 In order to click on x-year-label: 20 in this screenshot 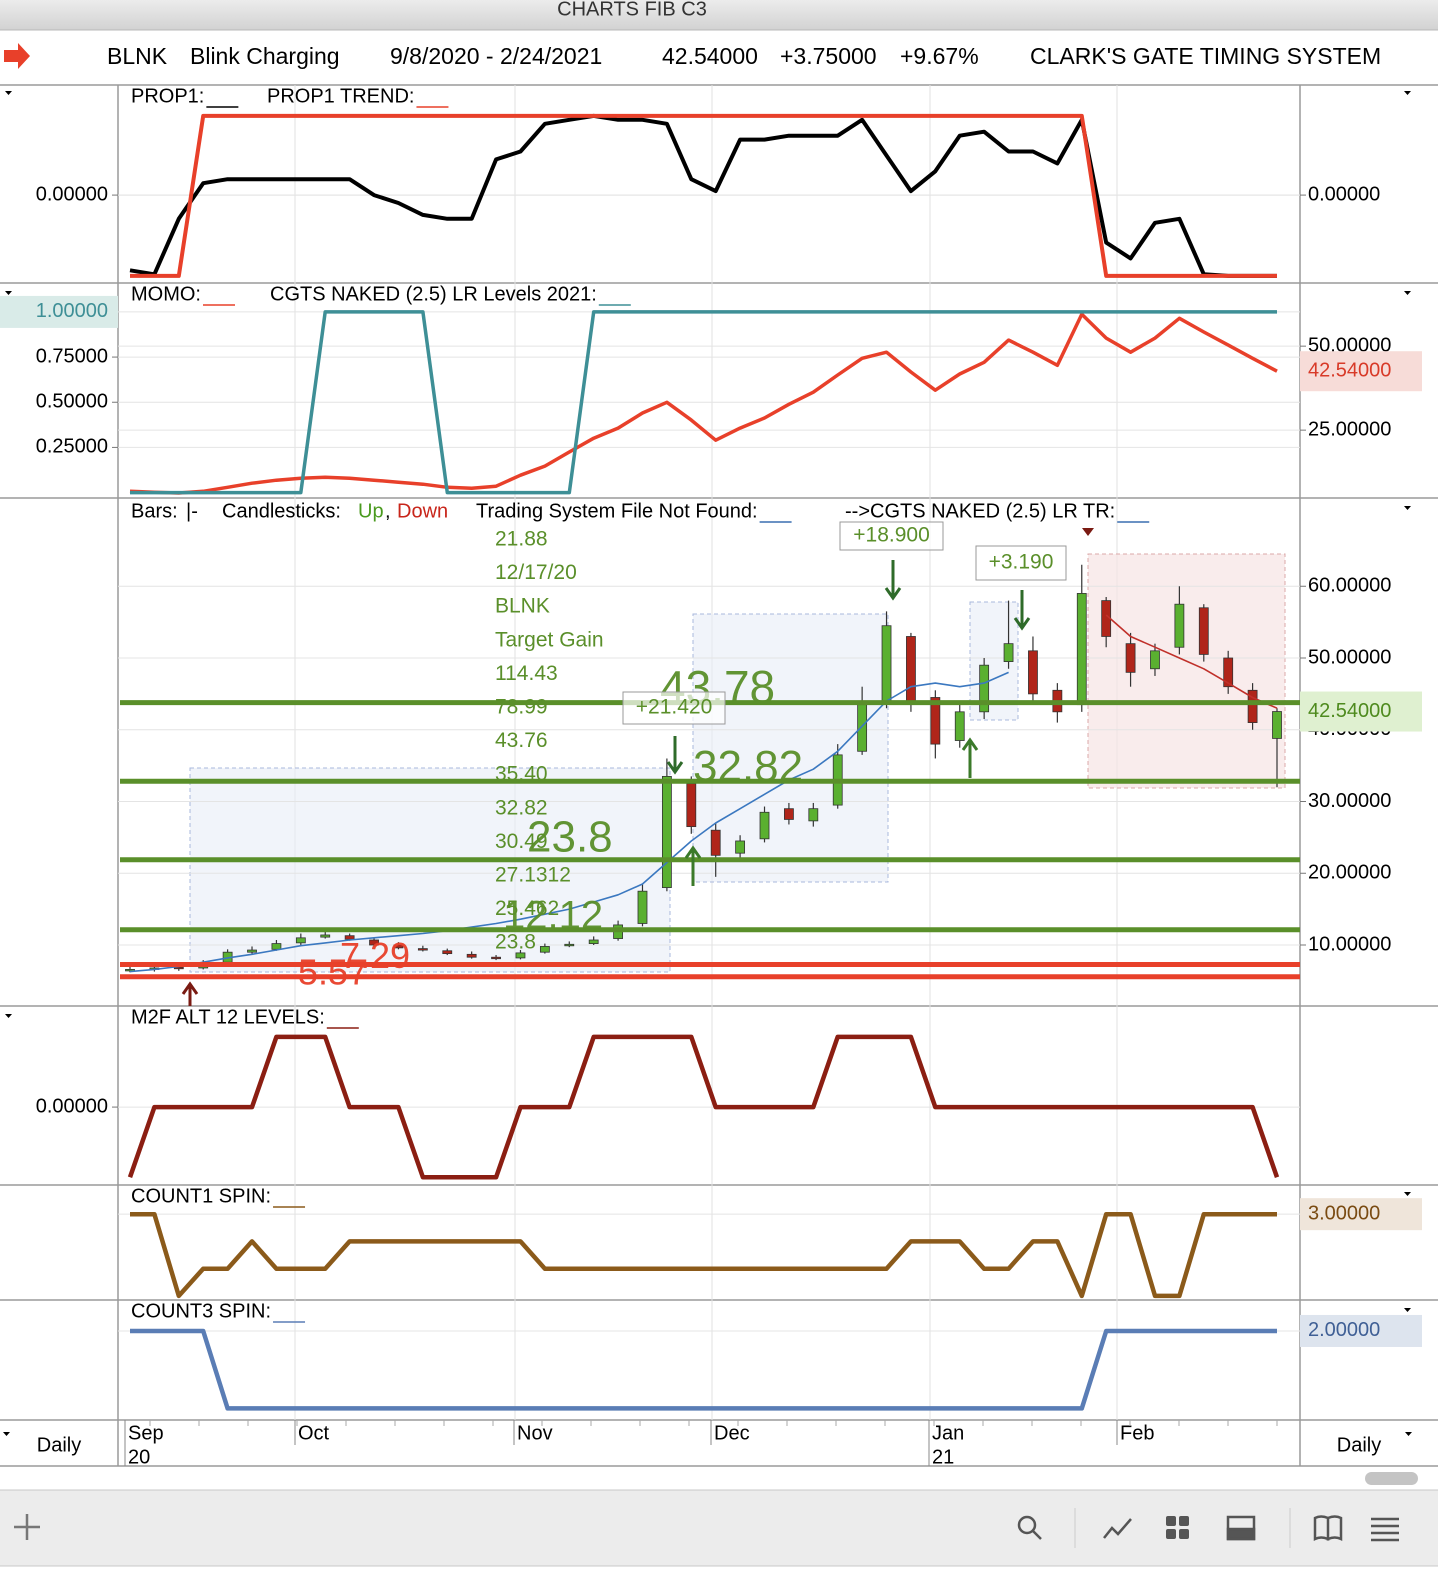, I will do `click(139, 1457)`.